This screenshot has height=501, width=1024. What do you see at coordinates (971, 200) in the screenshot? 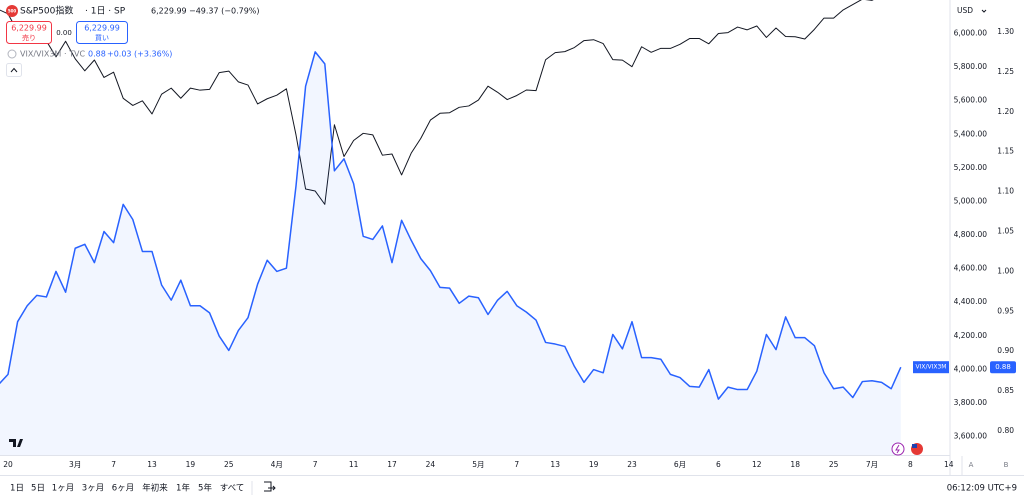
I see `y-tick-label: 5,000.00` at bounding box center [971, 200].